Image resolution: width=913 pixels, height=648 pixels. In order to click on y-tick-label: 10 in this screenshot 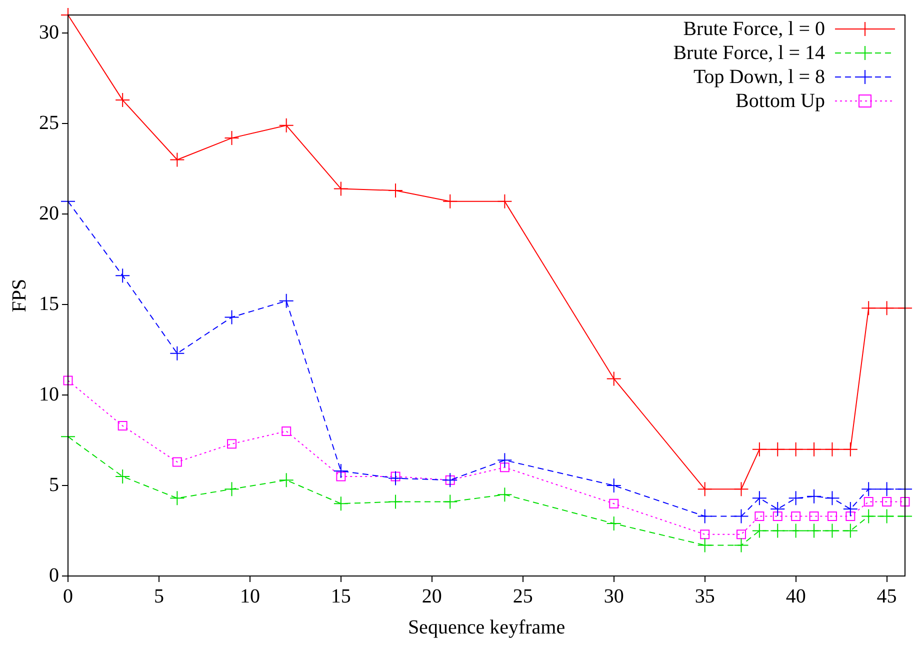, I will do `click(49, 394)`.